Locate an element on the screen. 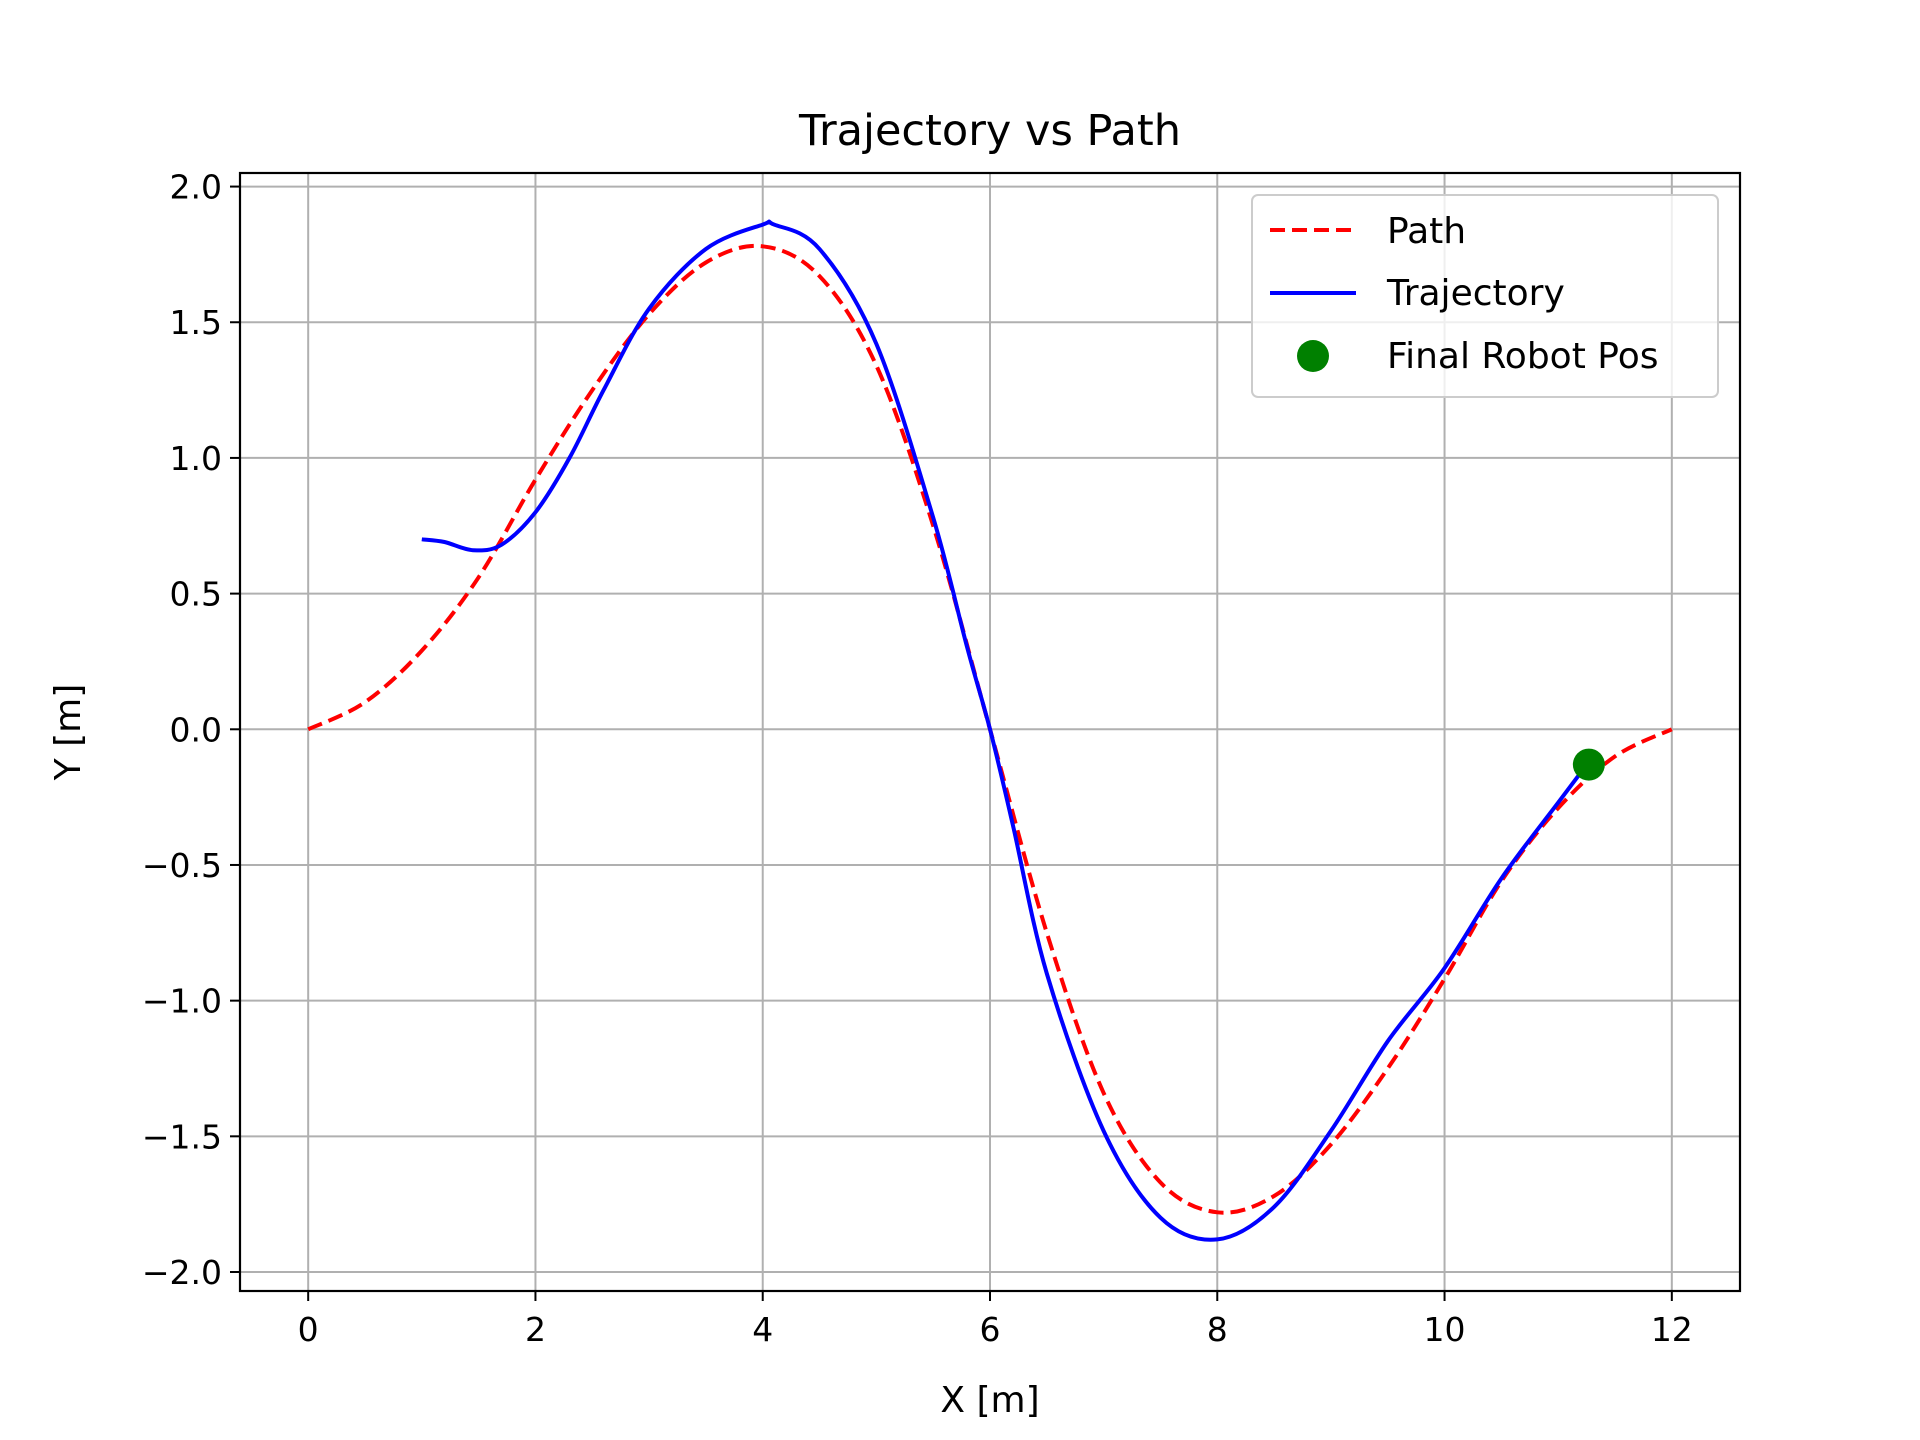 The width and height of the screenshot is (1920, 1440). y-tick-label: −0.5 is located at coordinates (182, 865).